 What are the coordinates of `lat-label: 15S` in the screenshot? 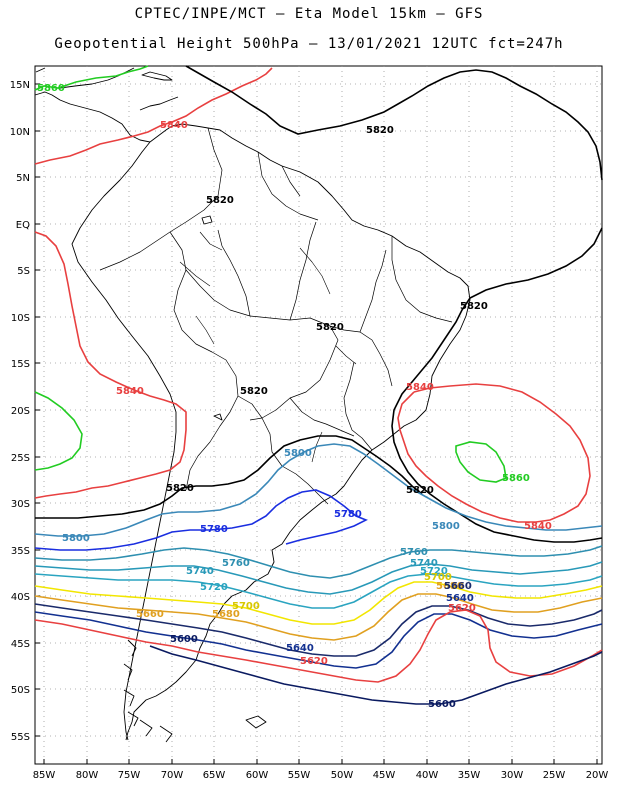 It's located at (20, 364).